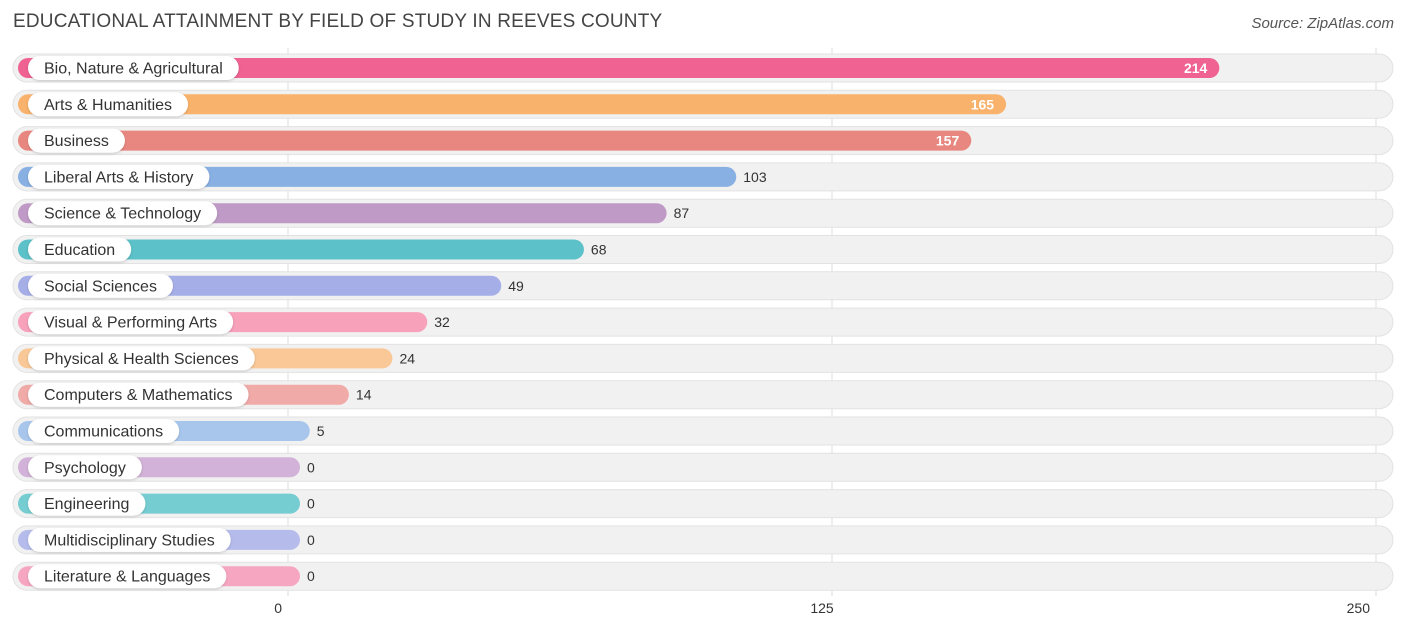  I want to click on category-label: Literature & Languages, so click(127, 577).